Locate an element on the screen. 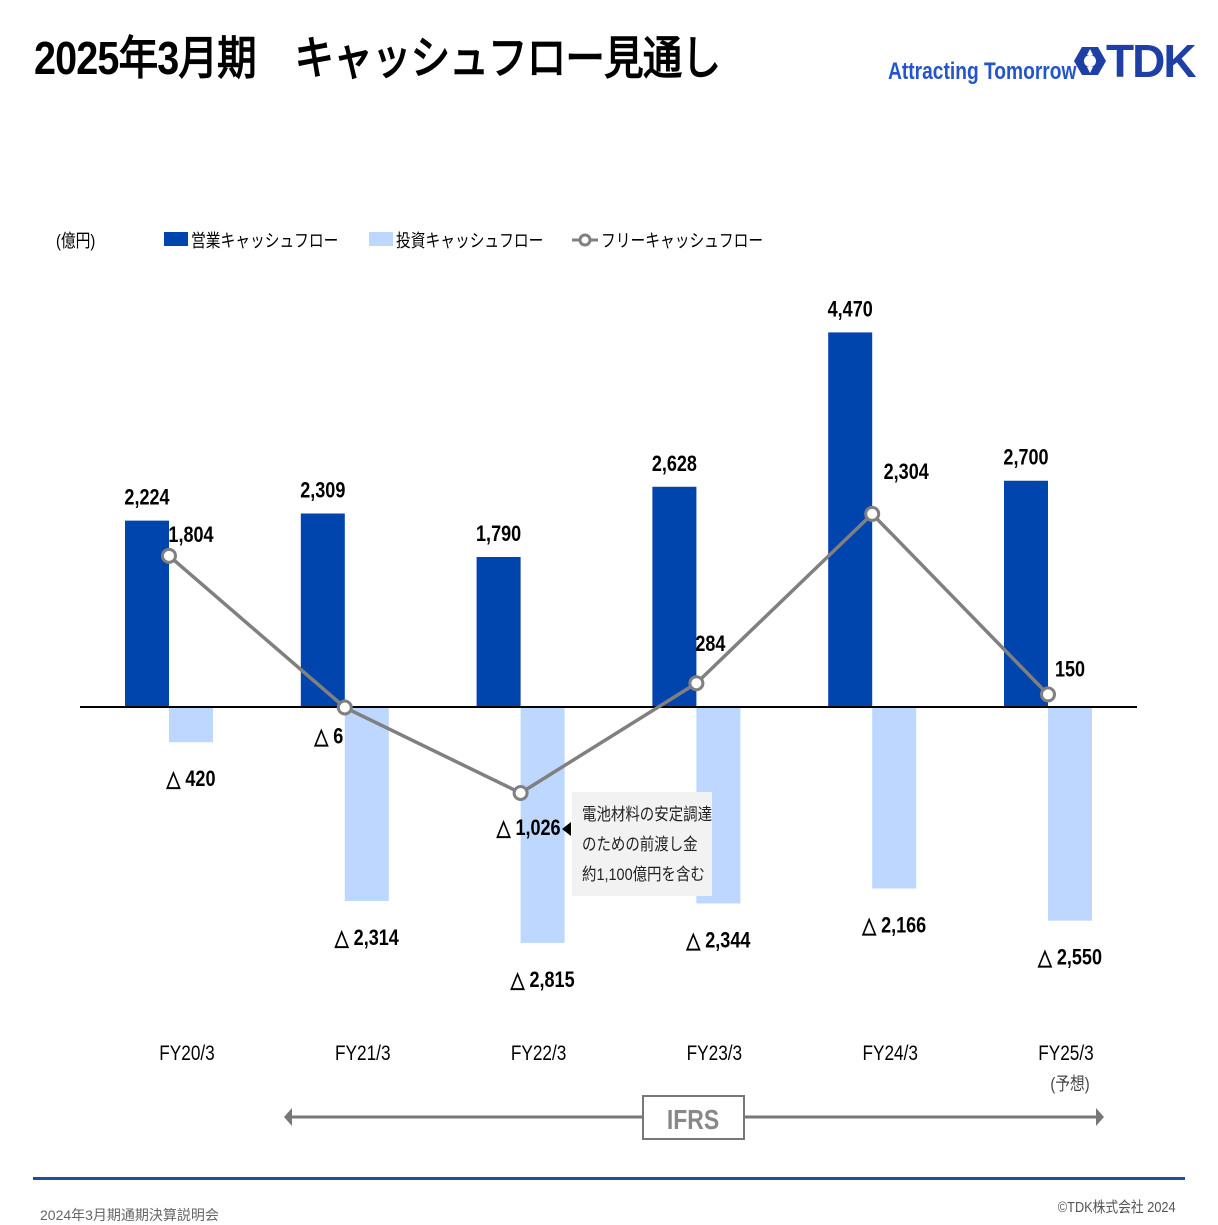  tagline: Attracting Tomorrow is located at coordinates (982, 71).